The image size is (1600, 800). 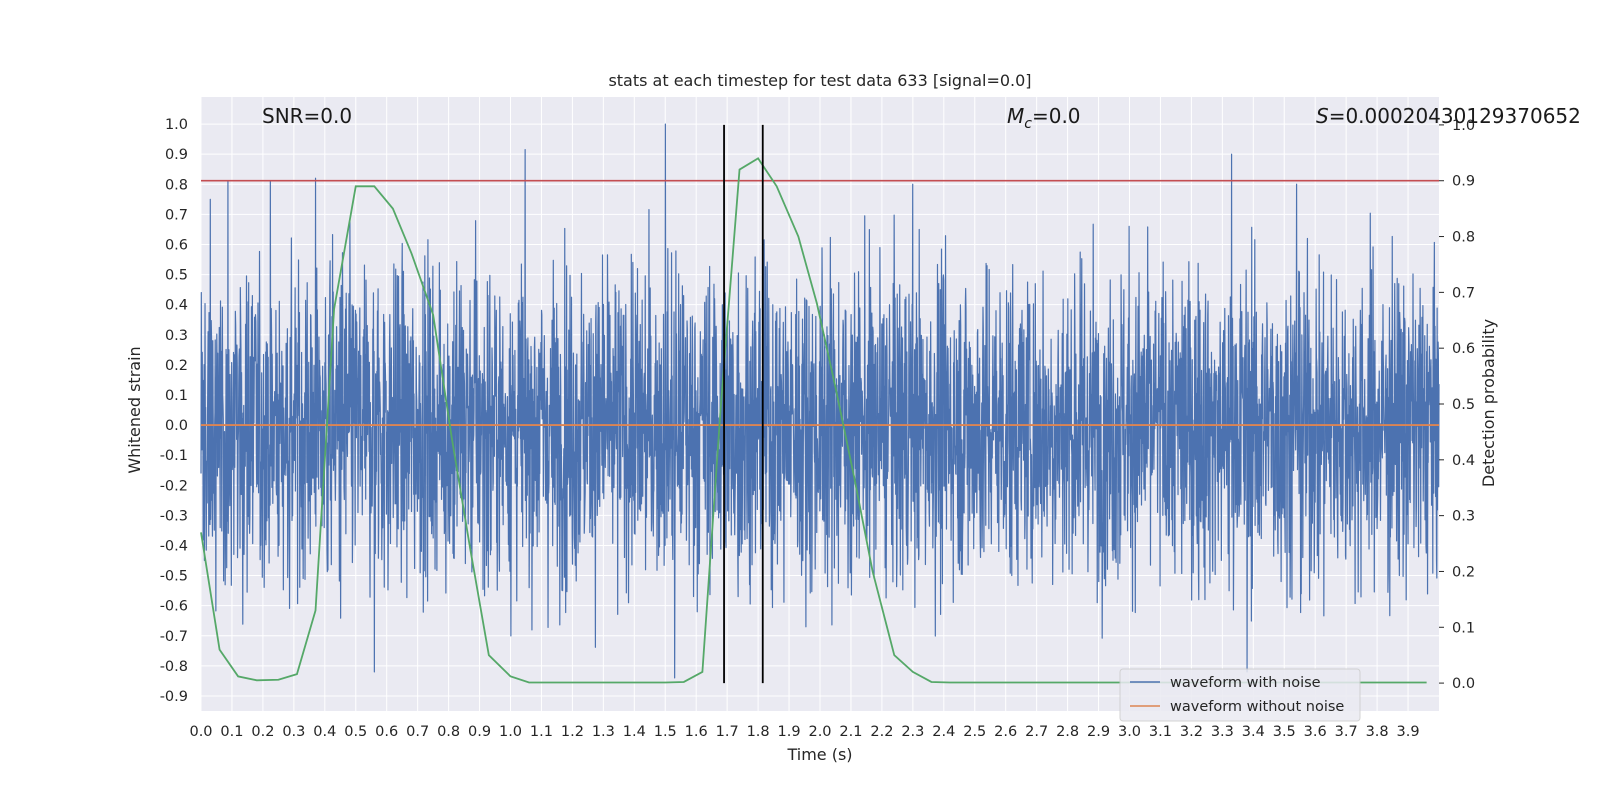 What do you see at coordinates (696, 732) in the screenshot?
I see `x-tick-label: 1.6` at bounding box center [696, 732].